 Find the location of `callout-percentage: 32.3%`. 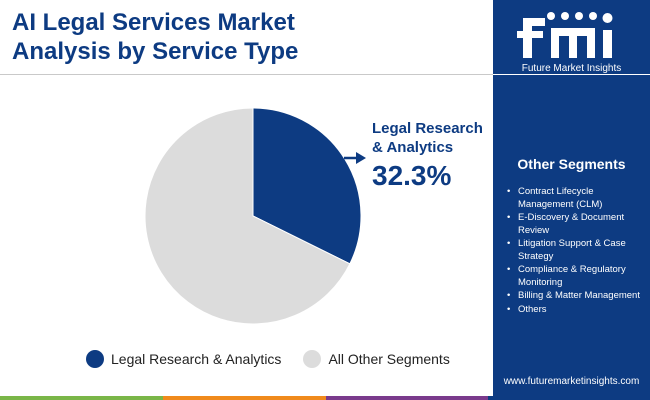

callout-percentage: 32.3% is located at coordinates (412, 175).